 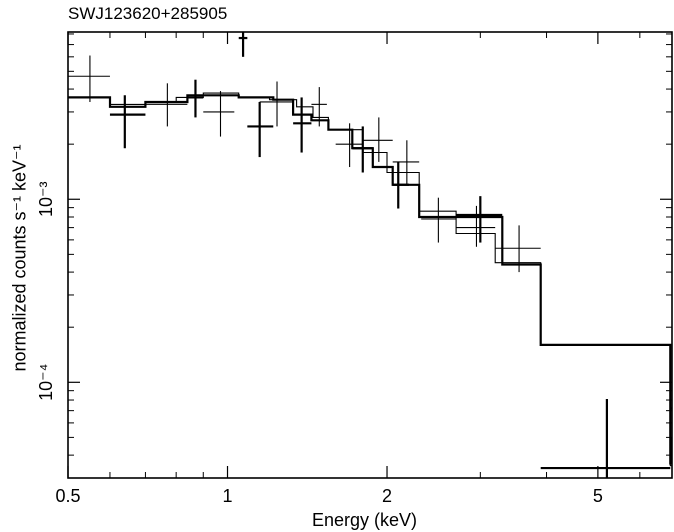 What do you see at coordinates (148, 13) in the screenshot?
I see `chart-title: SWJ123620+285905` at bounding box center [148, 13].